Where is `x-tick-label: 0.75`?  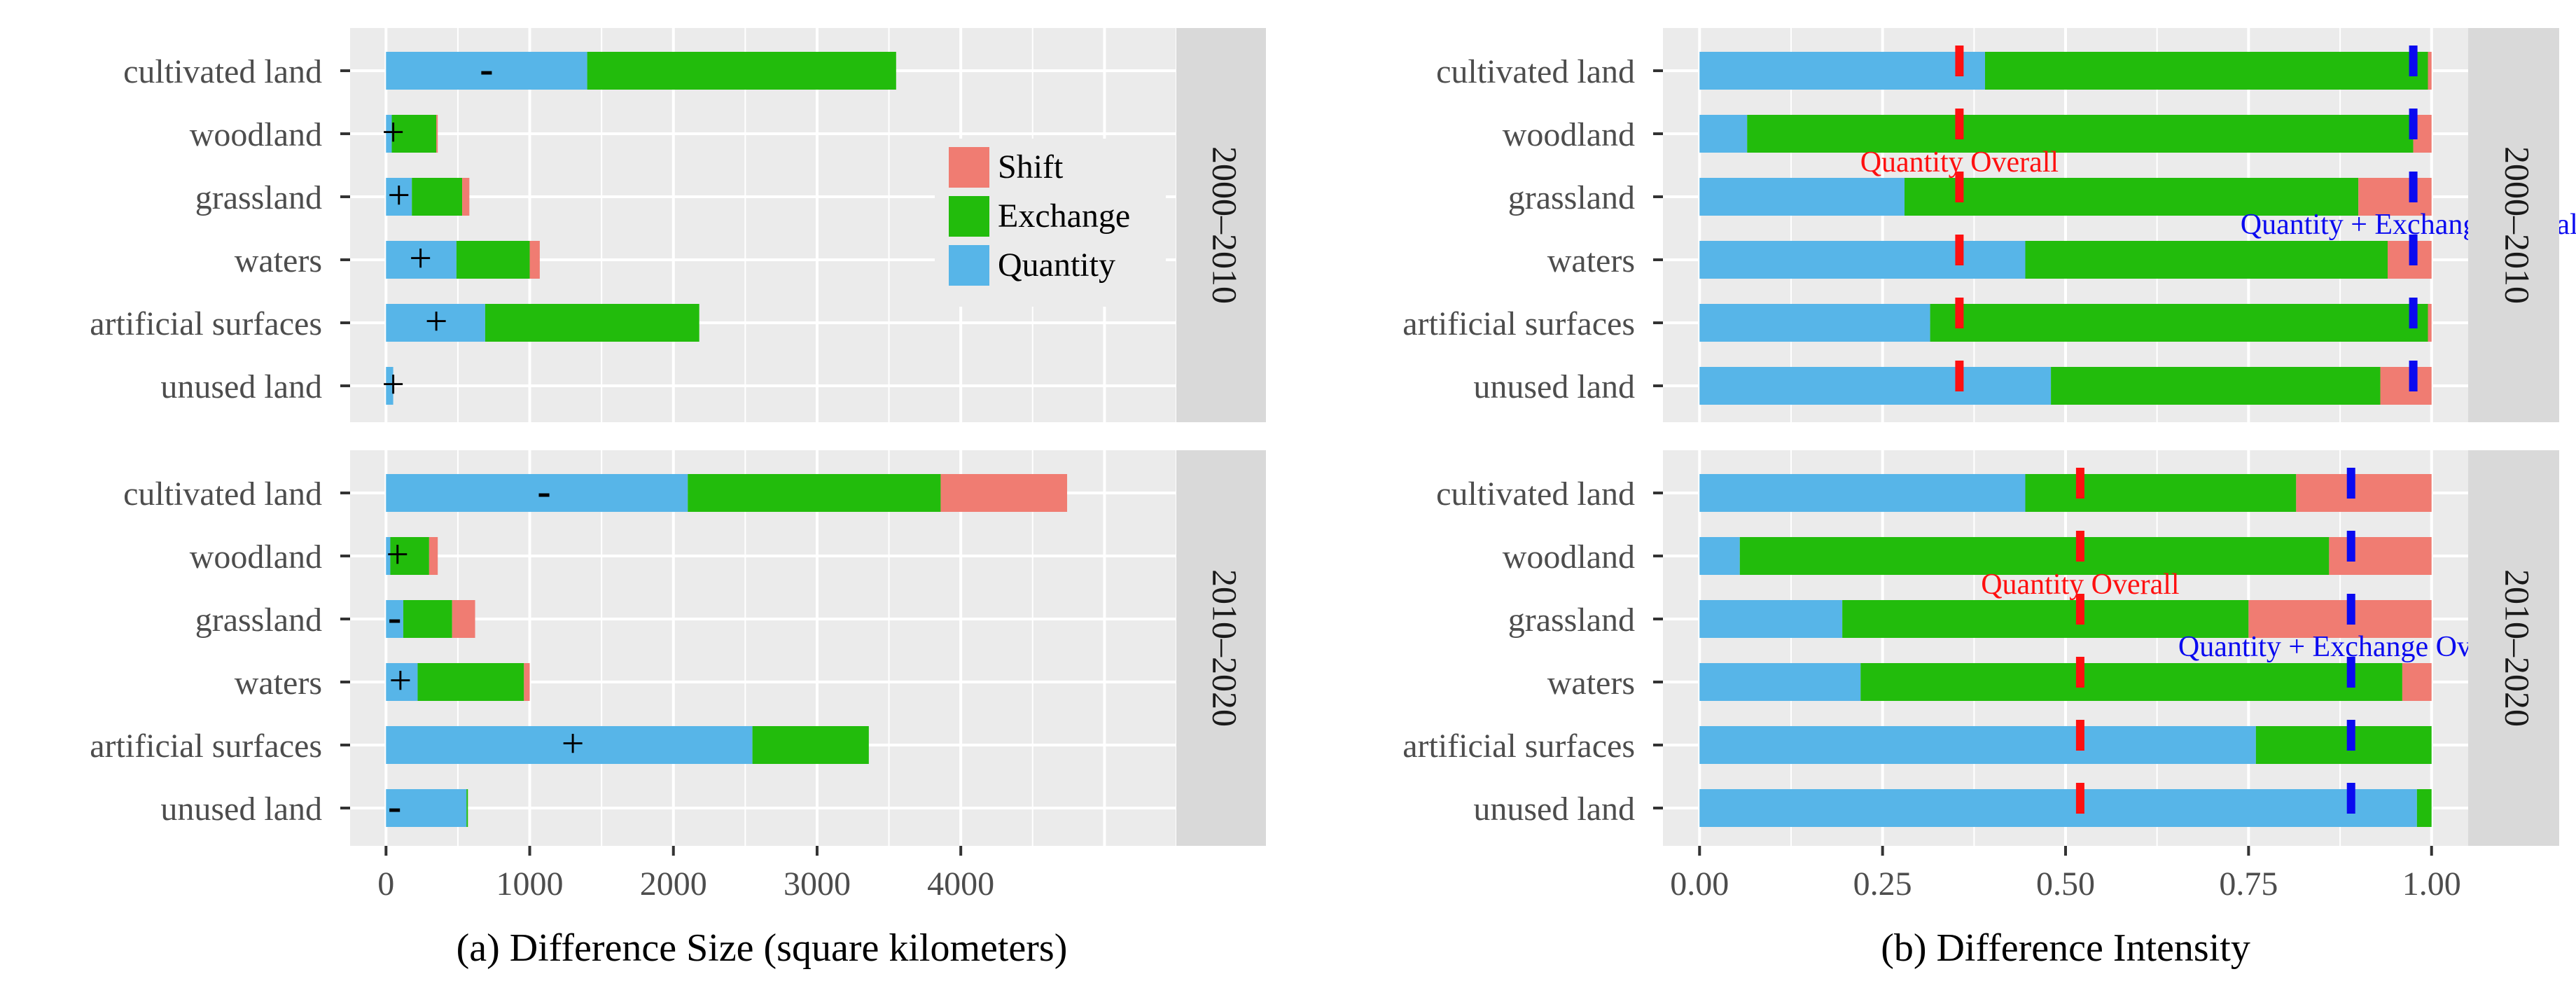 x-tick-label: 0.75 is located at coordinates (2248, 884).